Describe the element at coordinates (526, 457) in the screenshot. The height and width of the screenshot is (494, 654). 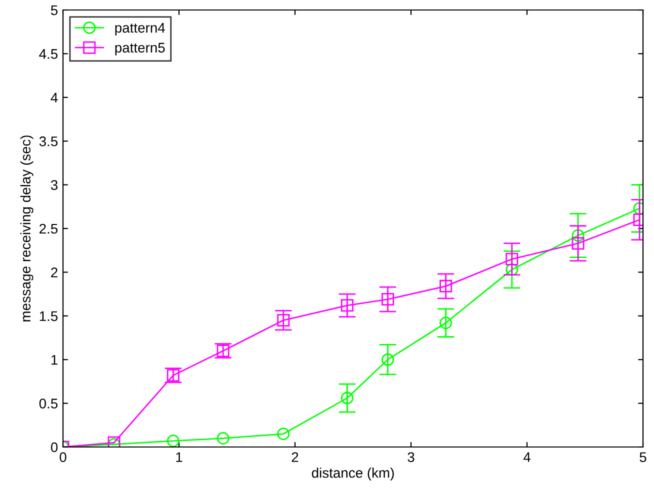
I see `x-tick-label: 4` at that location.